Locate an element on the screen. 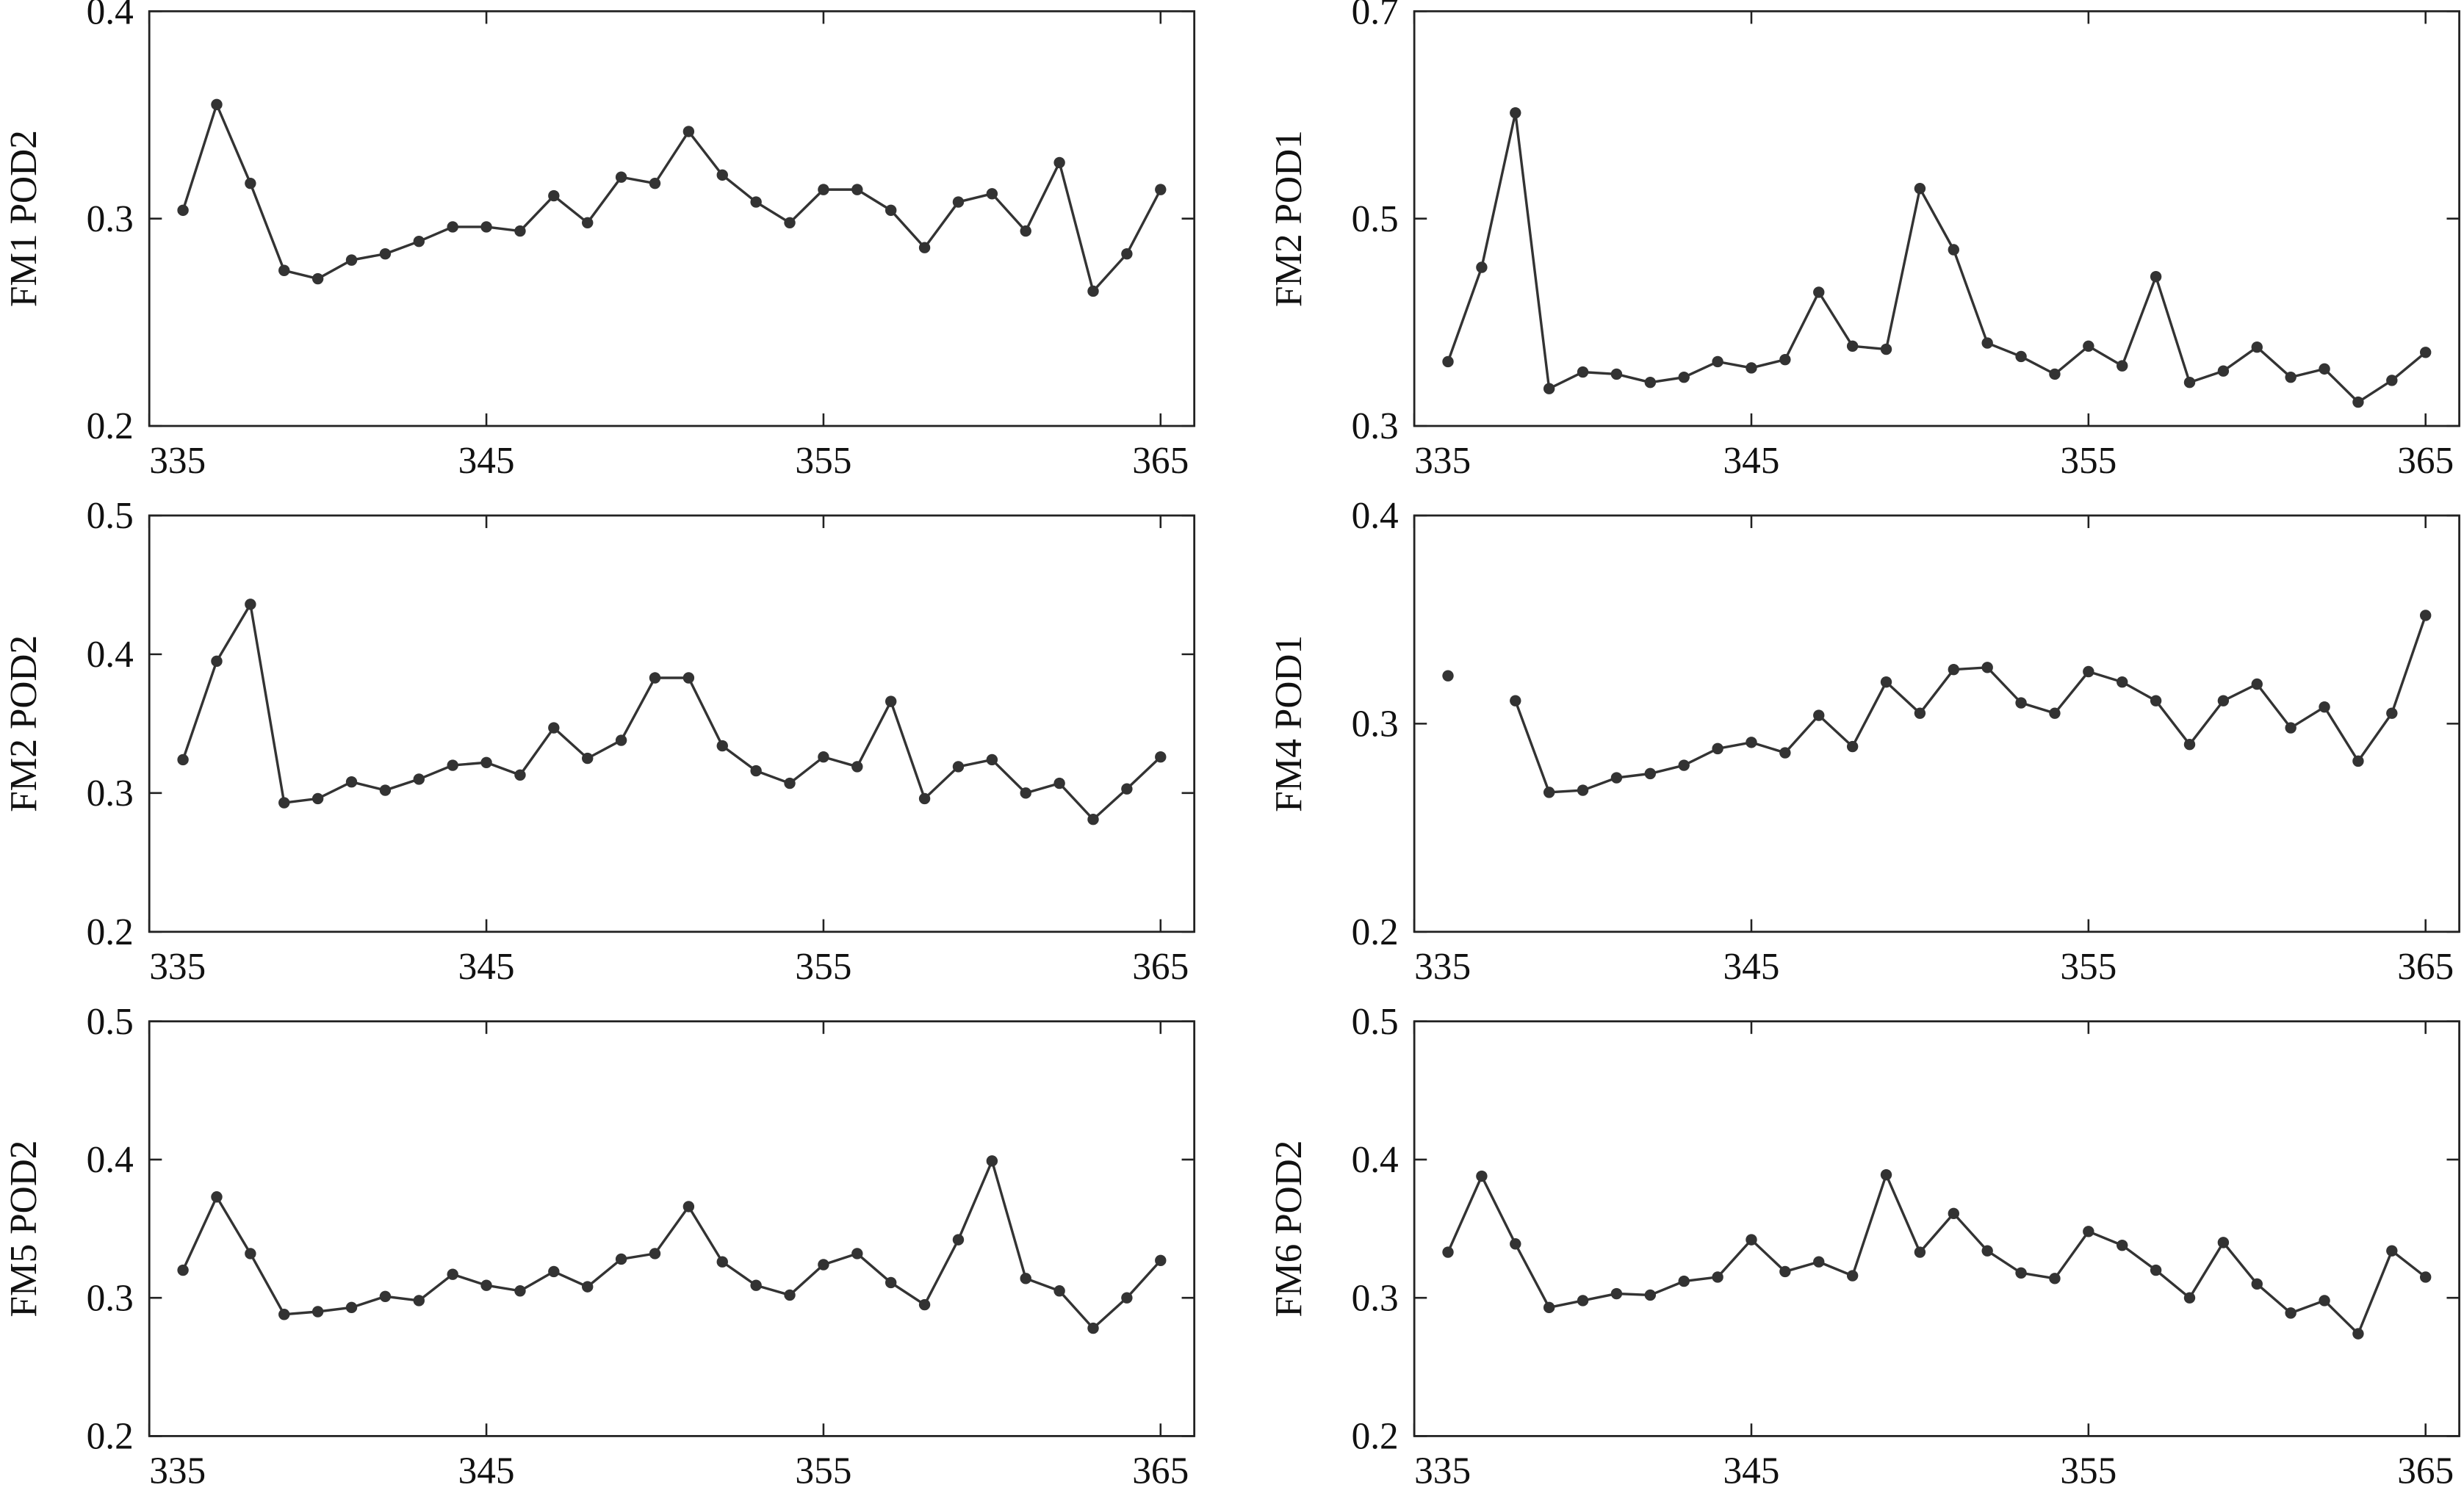  x-tick-label: 345 is located at coordinates (1751, 967).